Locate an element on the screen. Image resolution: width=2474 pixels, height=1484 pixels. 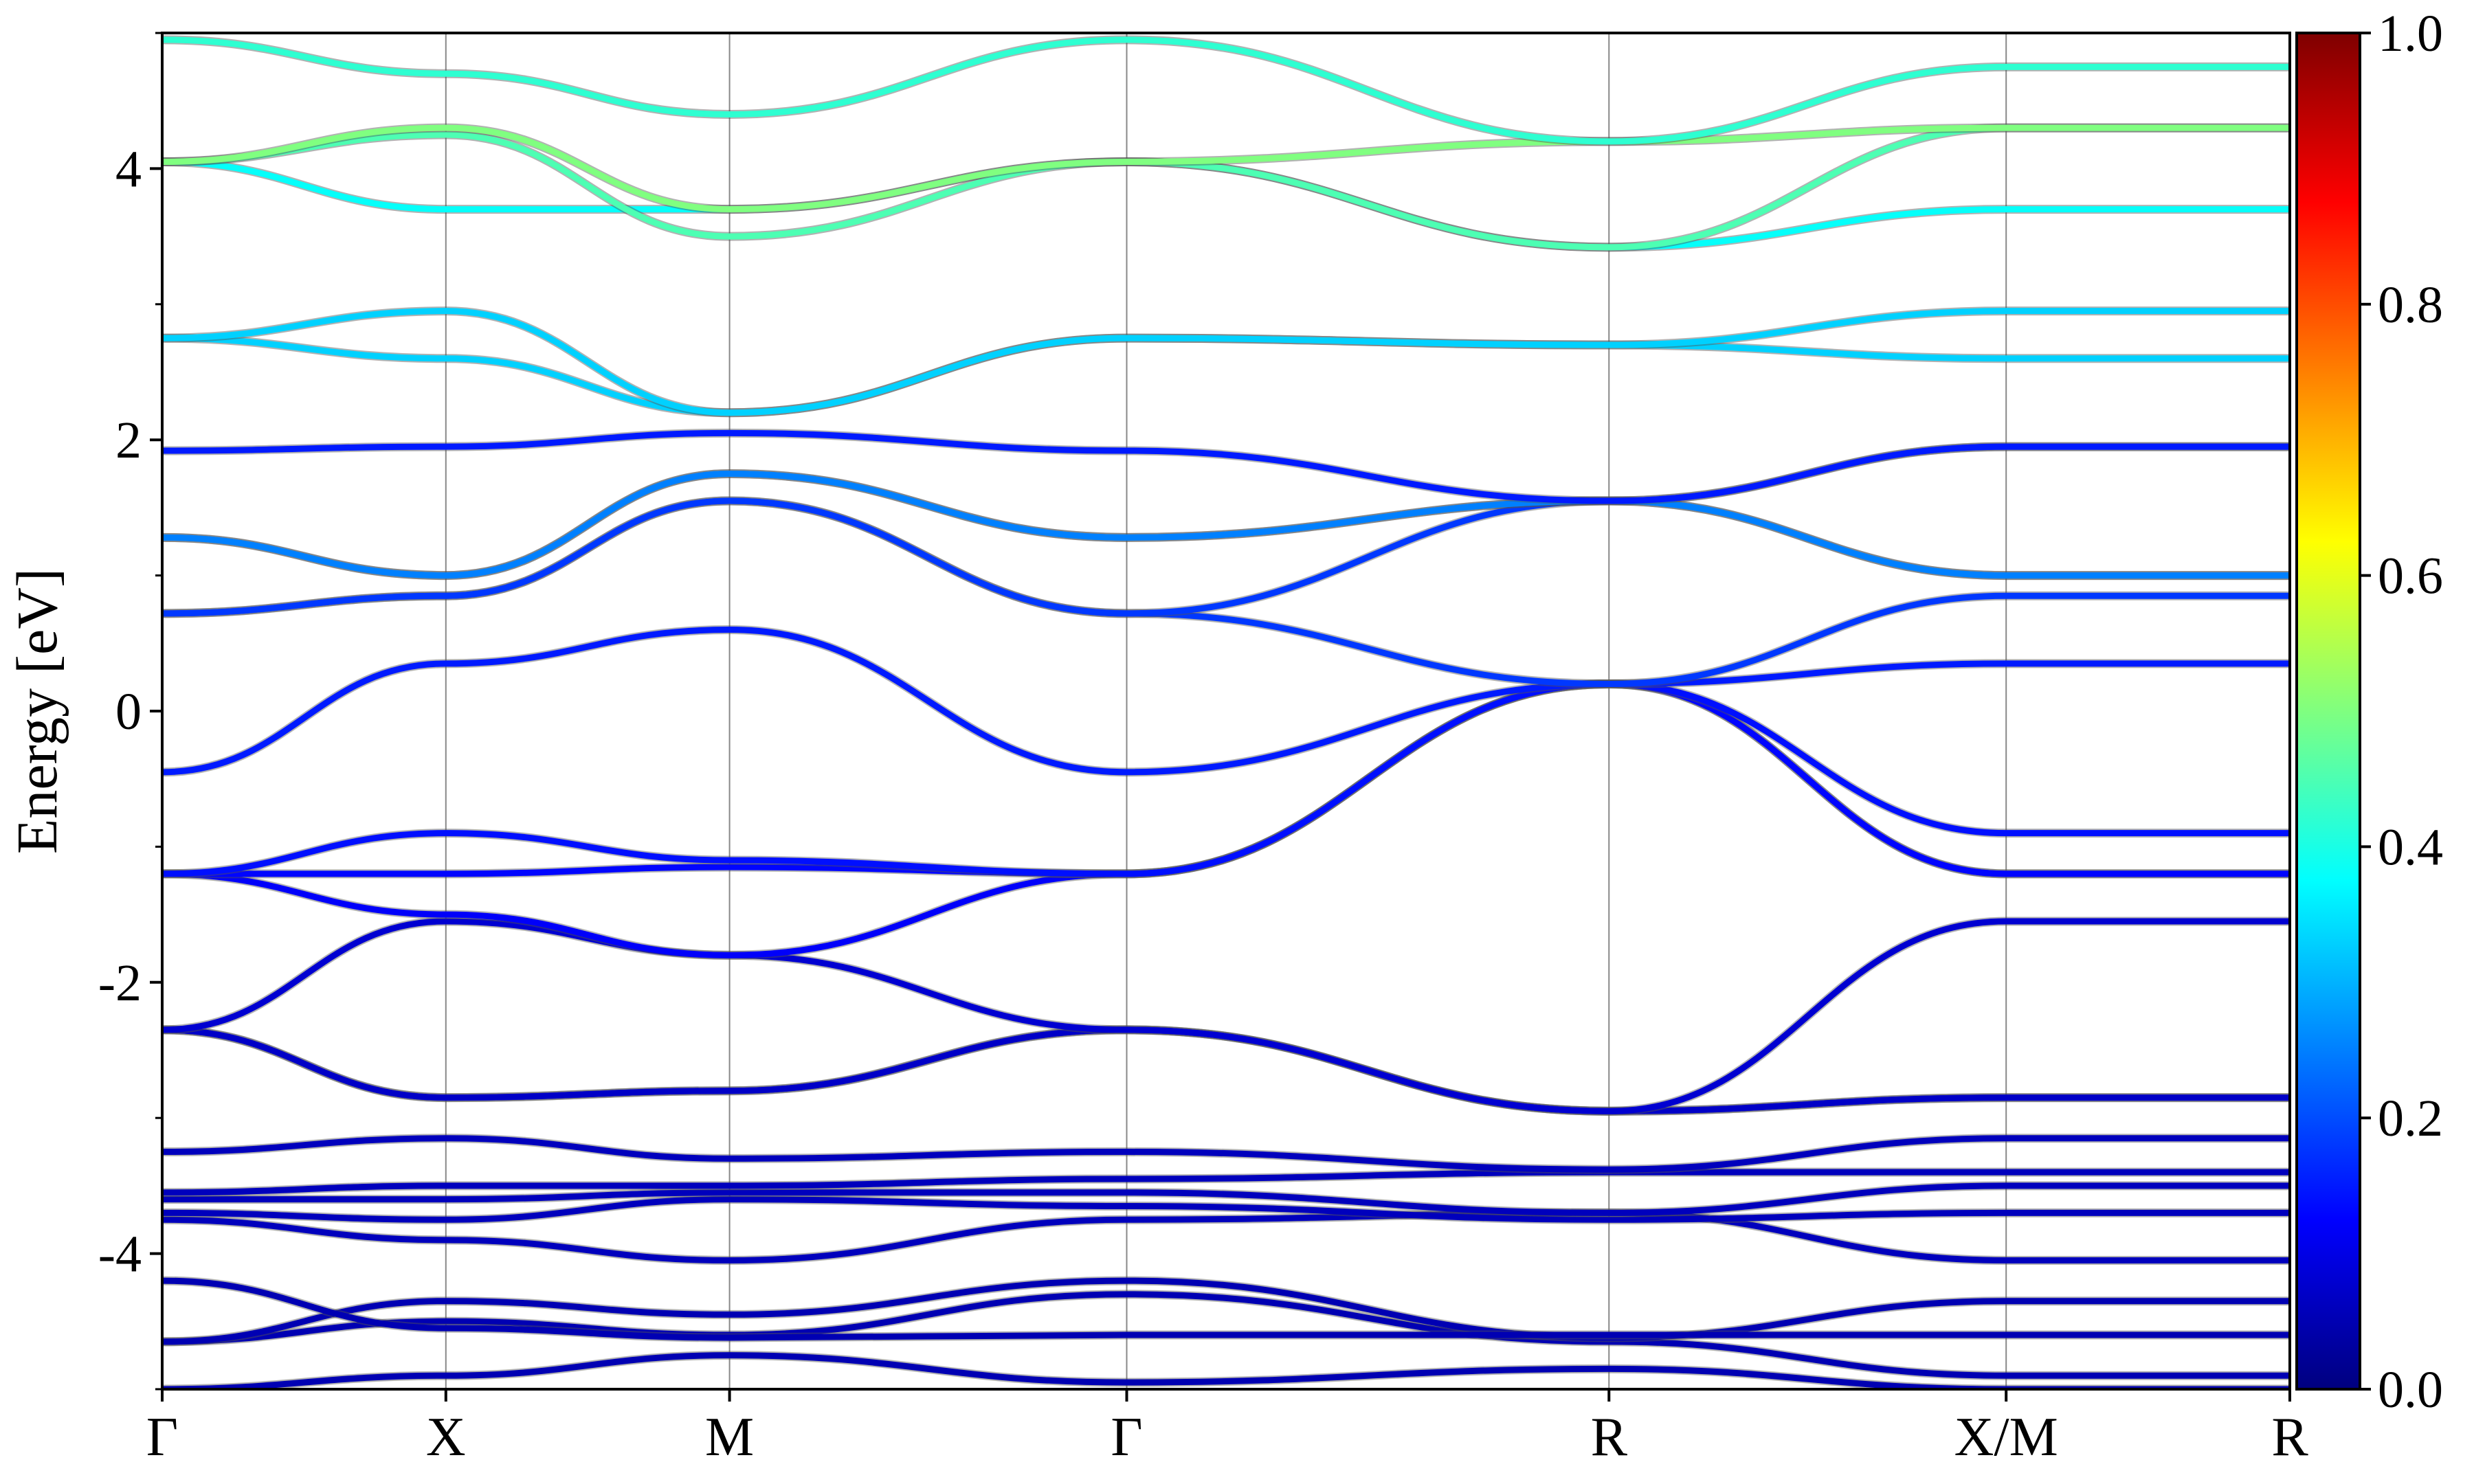
y-tick-label: -4 is located at coordinates (120, 1254).